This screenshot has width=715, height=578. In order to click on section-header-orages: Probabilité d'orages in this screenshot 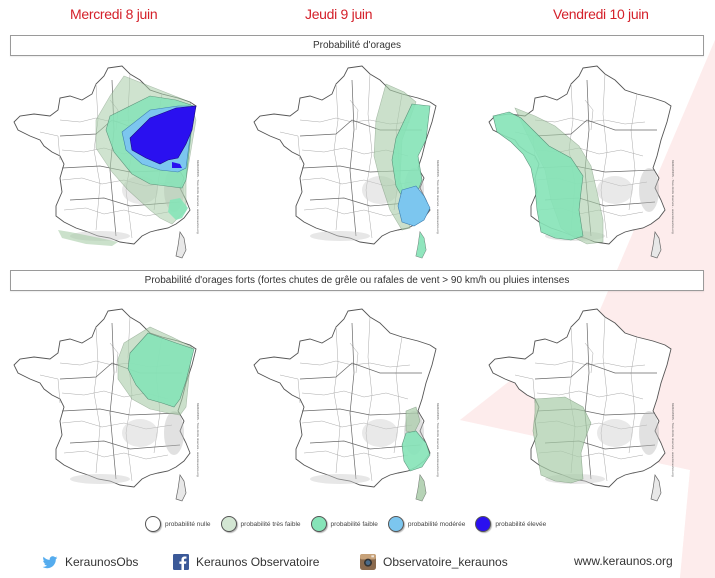, I will do `click(357, 45)`.